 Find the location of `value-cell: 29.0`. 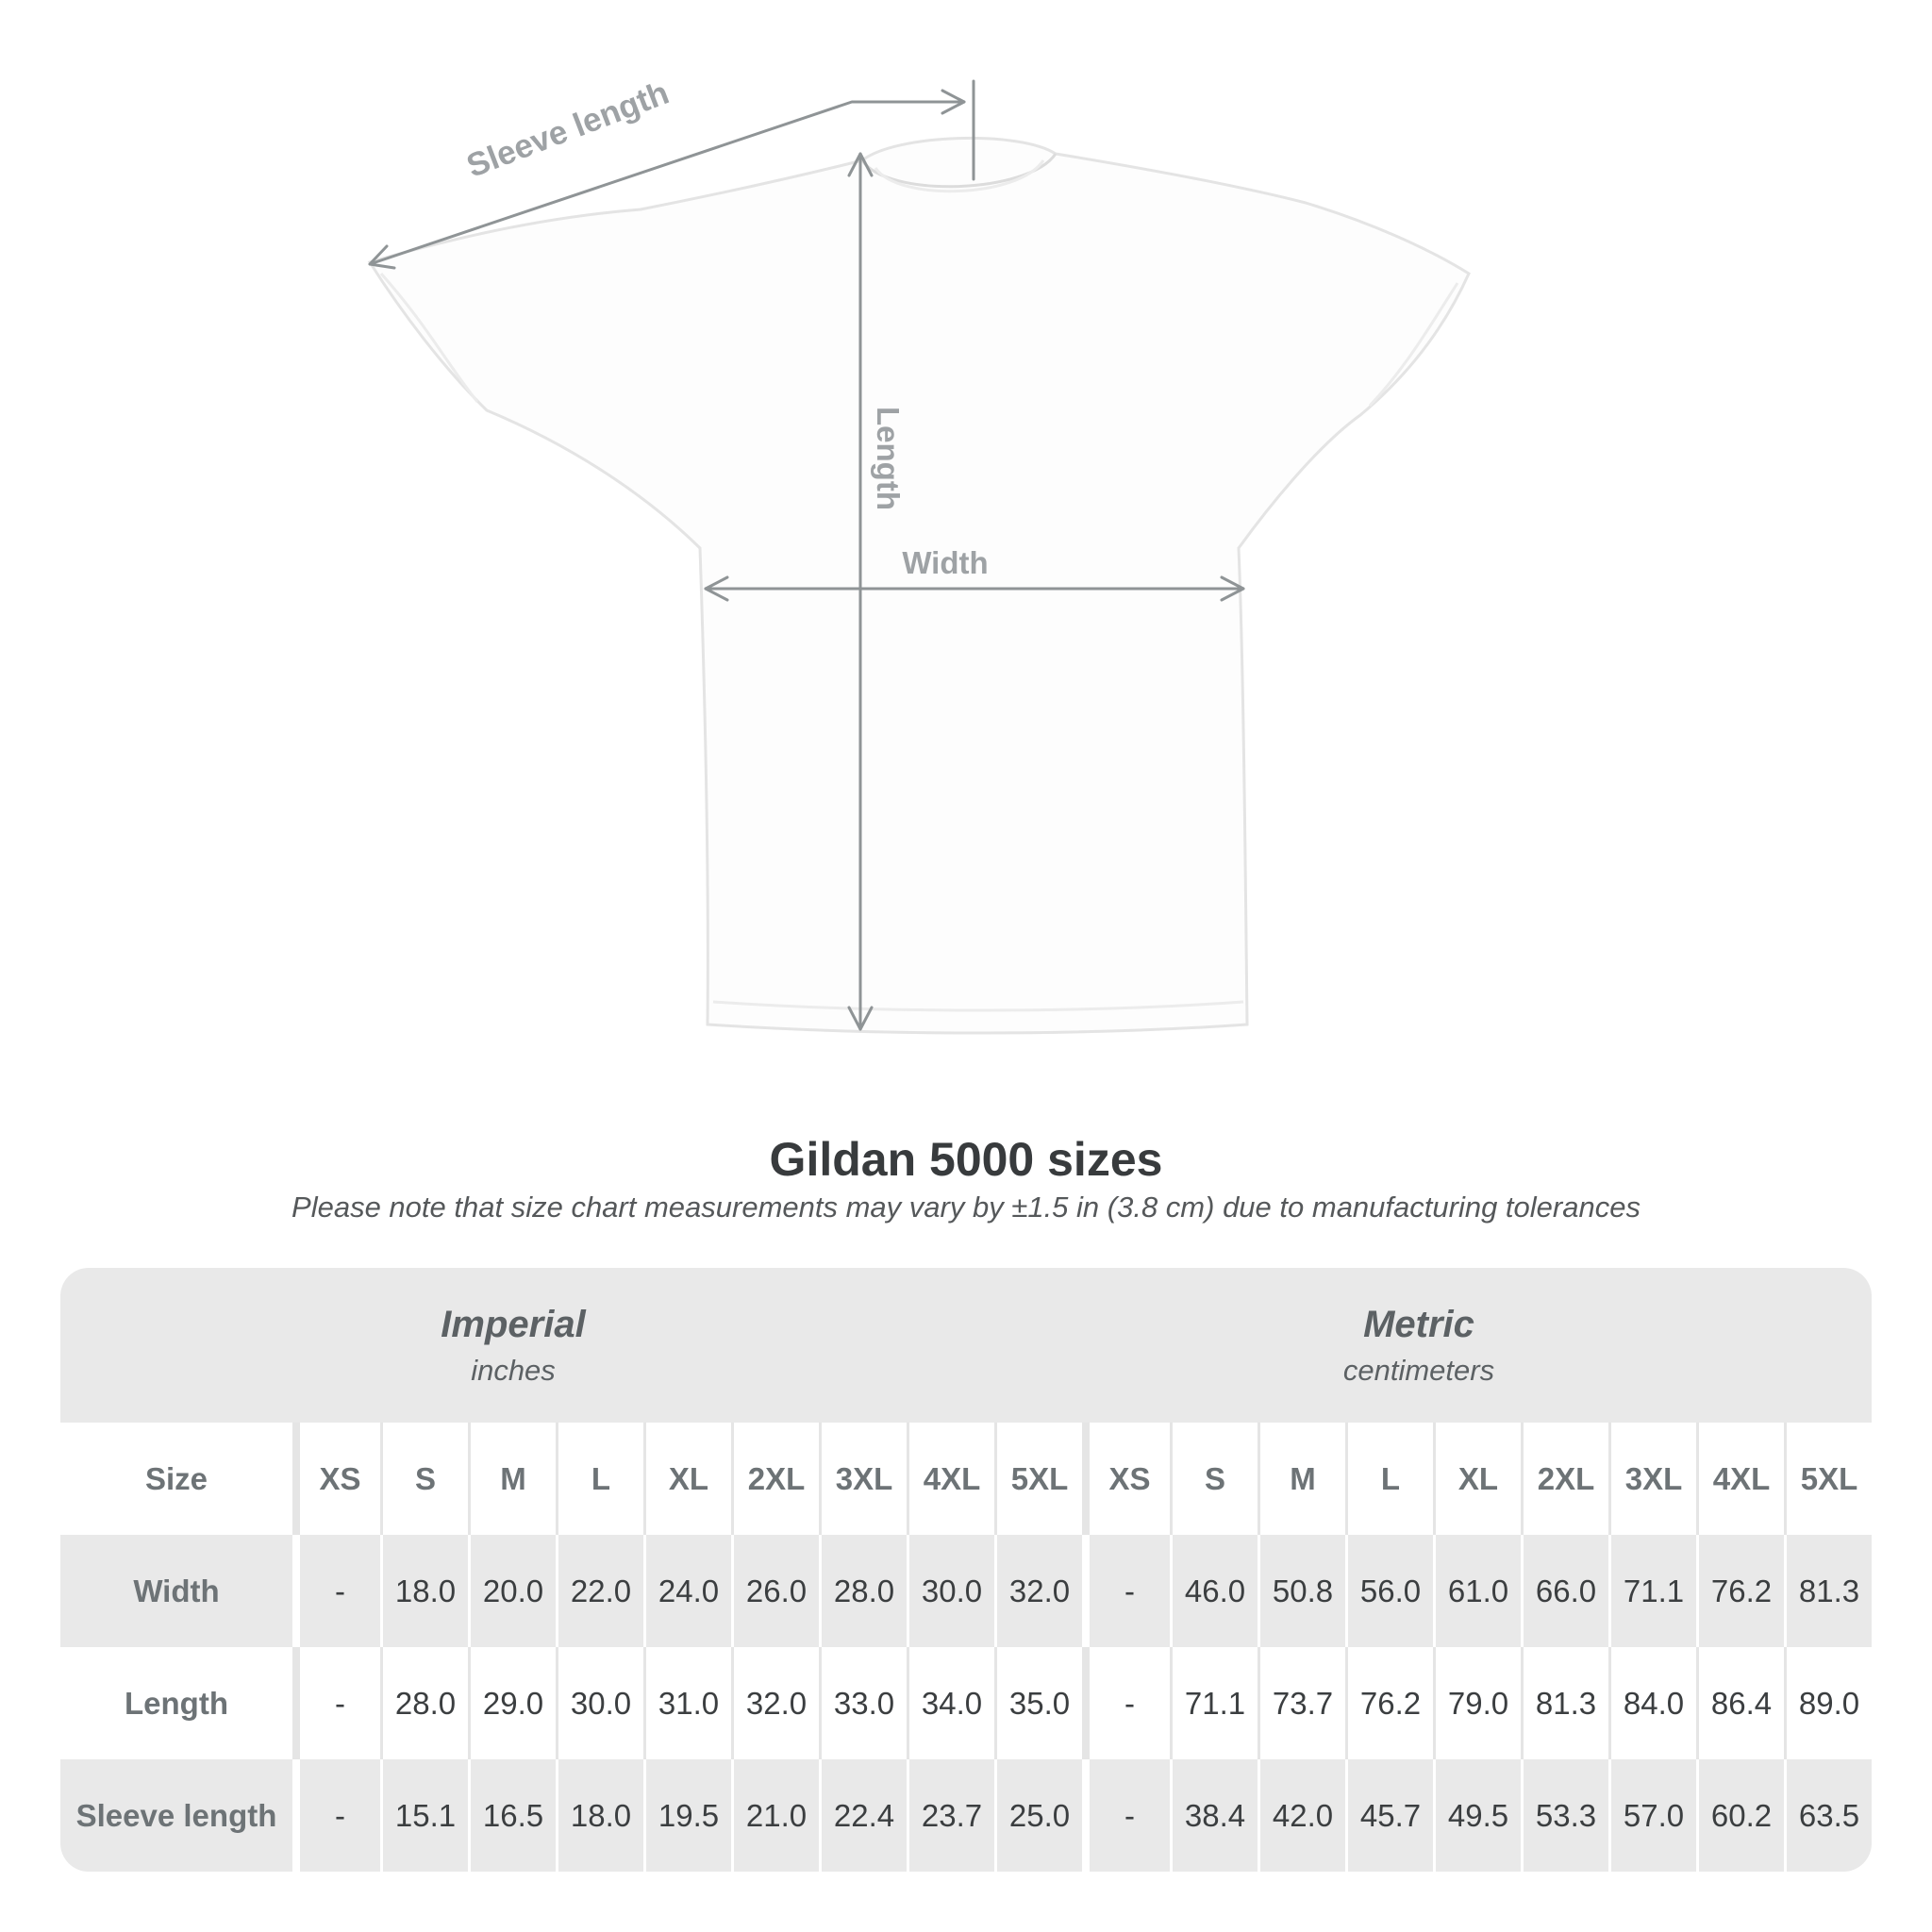

value-cell: 29.0 is located at coordinates (512, 1703).